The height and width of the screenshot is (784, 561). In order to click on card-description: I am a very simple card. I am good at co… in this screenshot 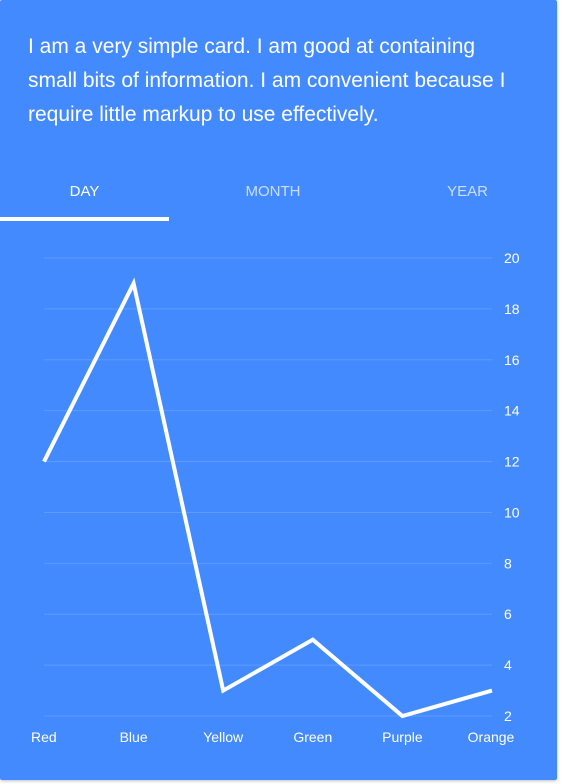, I will do `click(267, 80)`.